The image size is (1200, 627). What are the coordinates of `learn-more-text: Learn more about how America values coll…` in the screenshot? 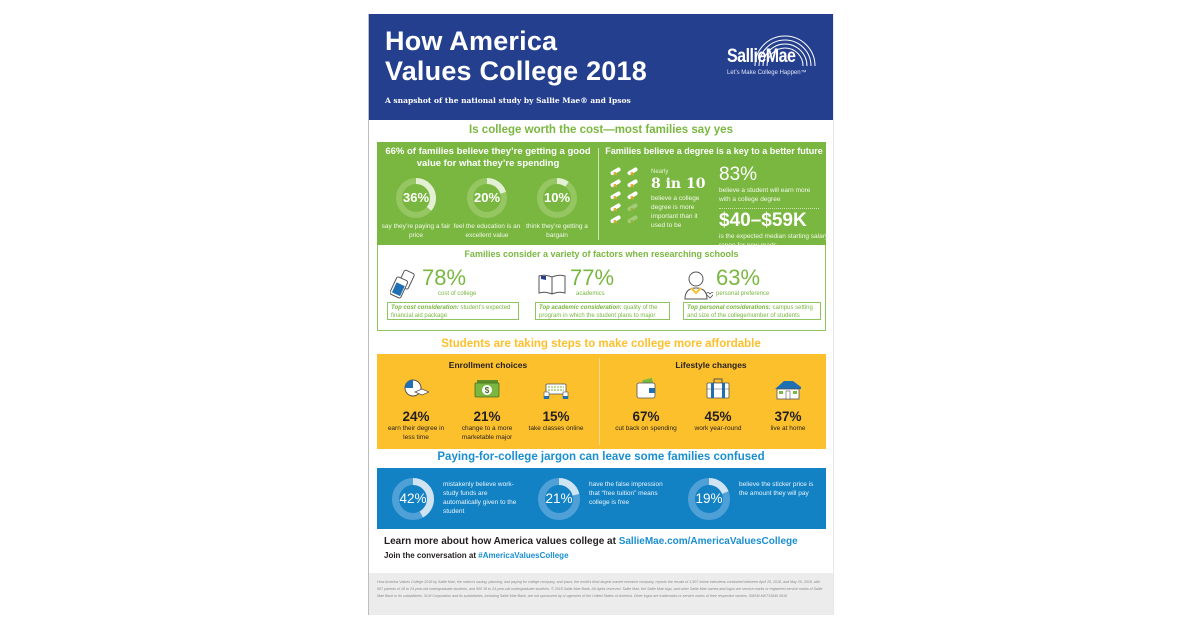 It's located at (501, 541).